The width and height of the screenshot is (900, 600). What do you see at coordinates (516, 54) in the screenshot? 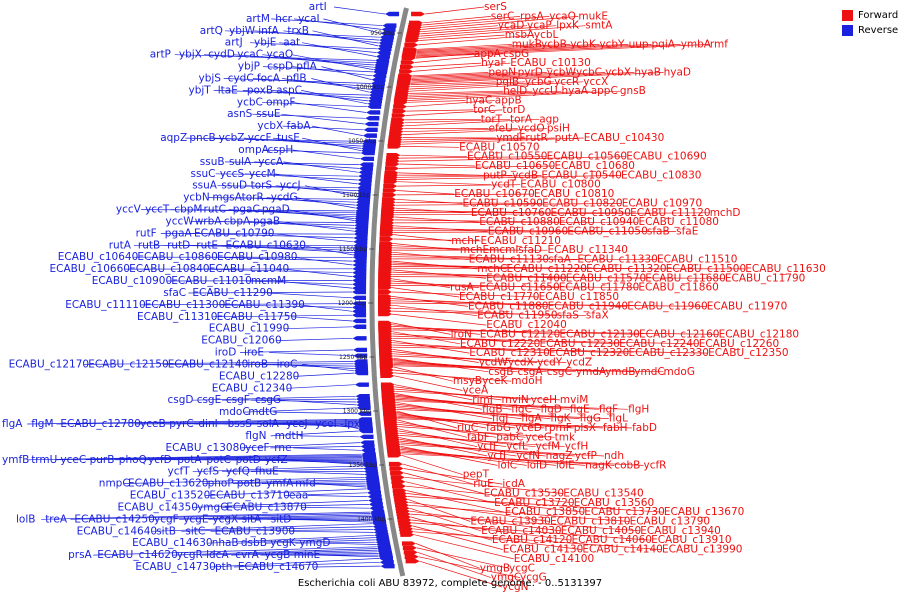
I see `gene-label: cspG` at bounding box center [516, 54].